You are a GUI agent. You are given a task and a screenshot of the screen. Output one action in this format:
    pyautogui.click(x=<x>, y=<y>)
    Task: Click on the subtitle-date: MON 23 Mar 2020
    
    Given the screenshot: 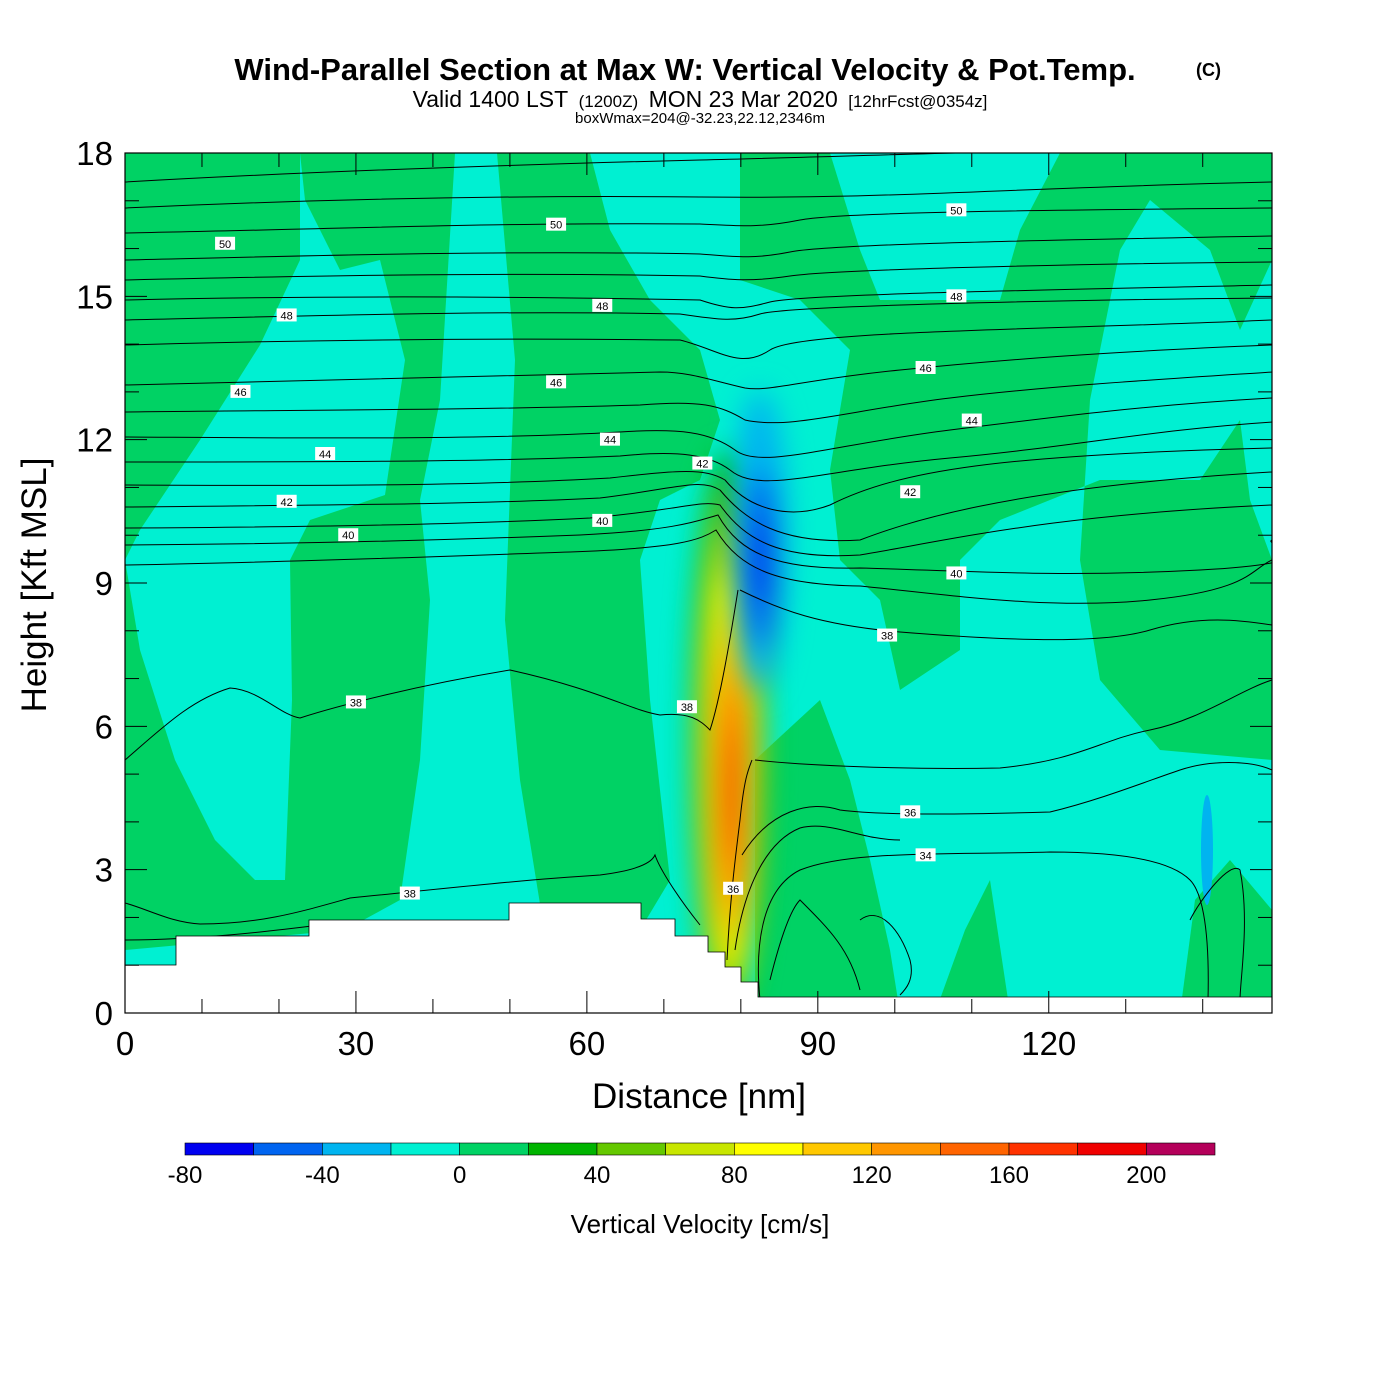 What is the action you would take?
    pyautogui.click(x=743, y=99)
    